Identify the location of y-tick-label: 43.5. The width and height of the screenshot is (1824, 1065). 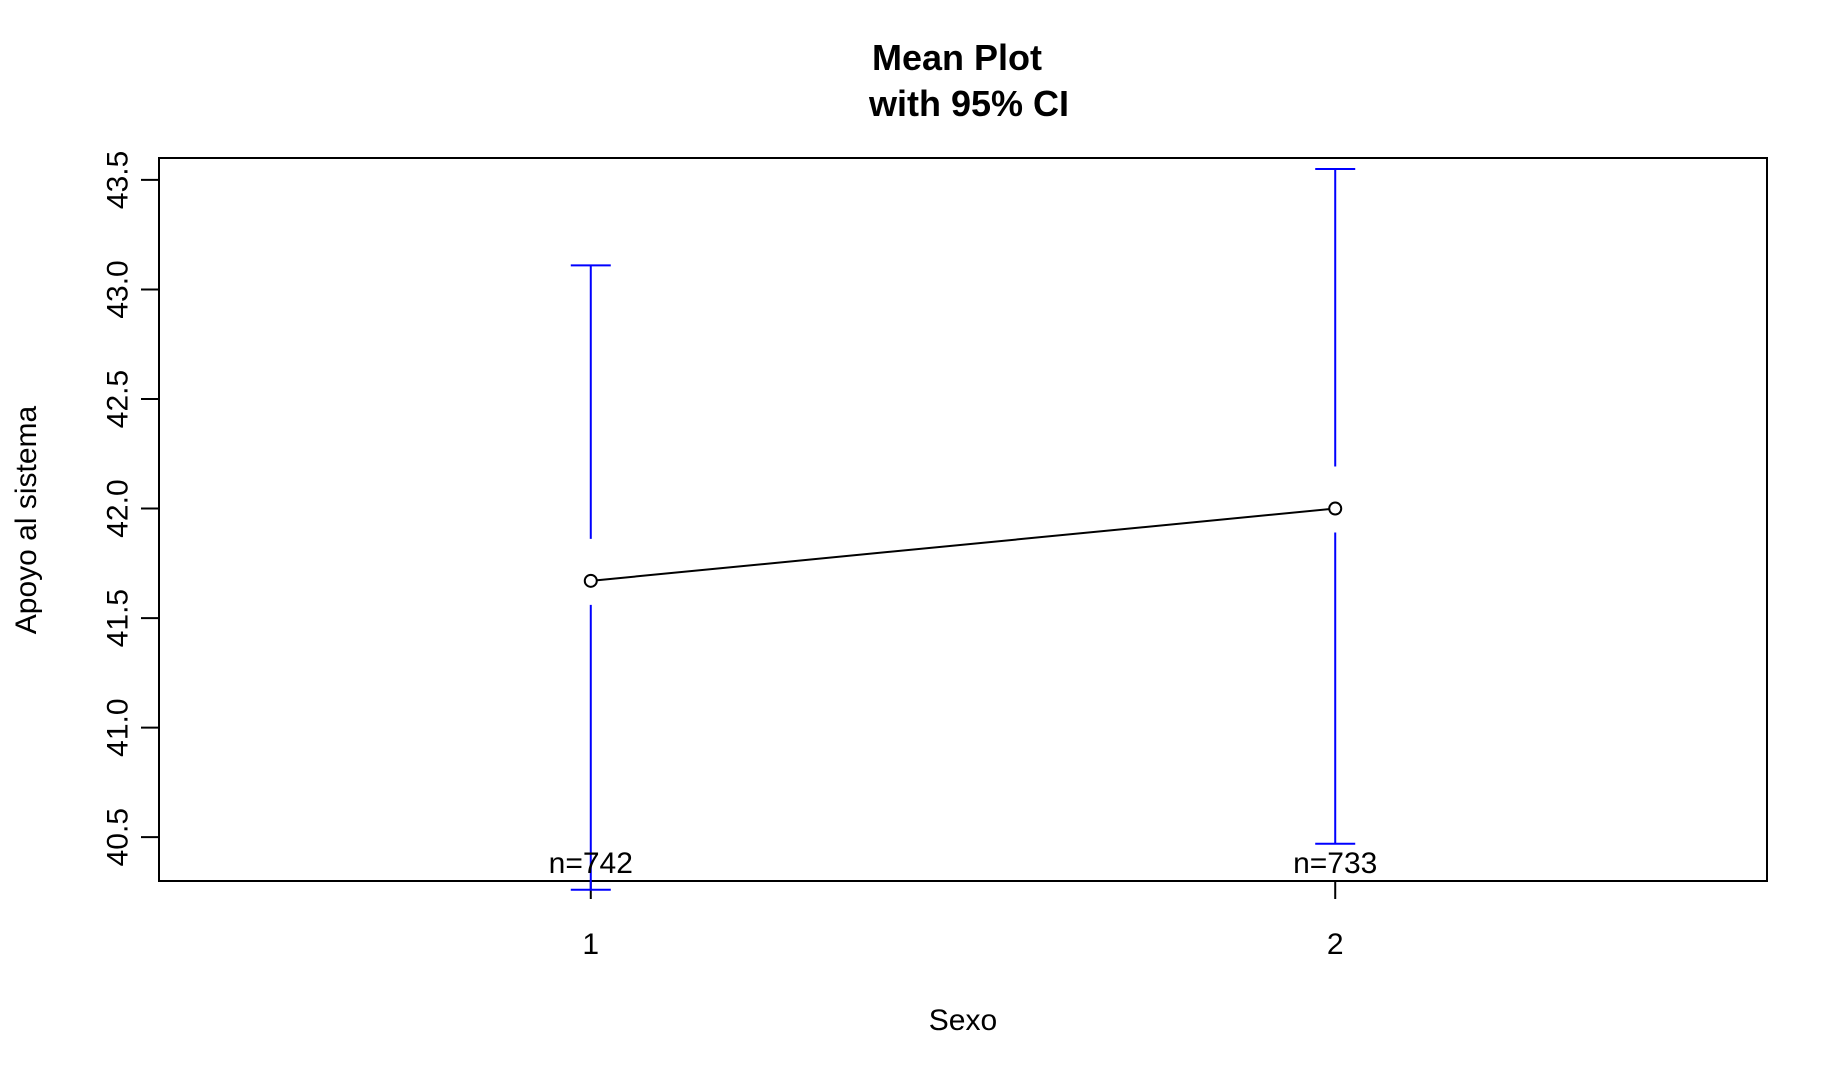
(118, 180).